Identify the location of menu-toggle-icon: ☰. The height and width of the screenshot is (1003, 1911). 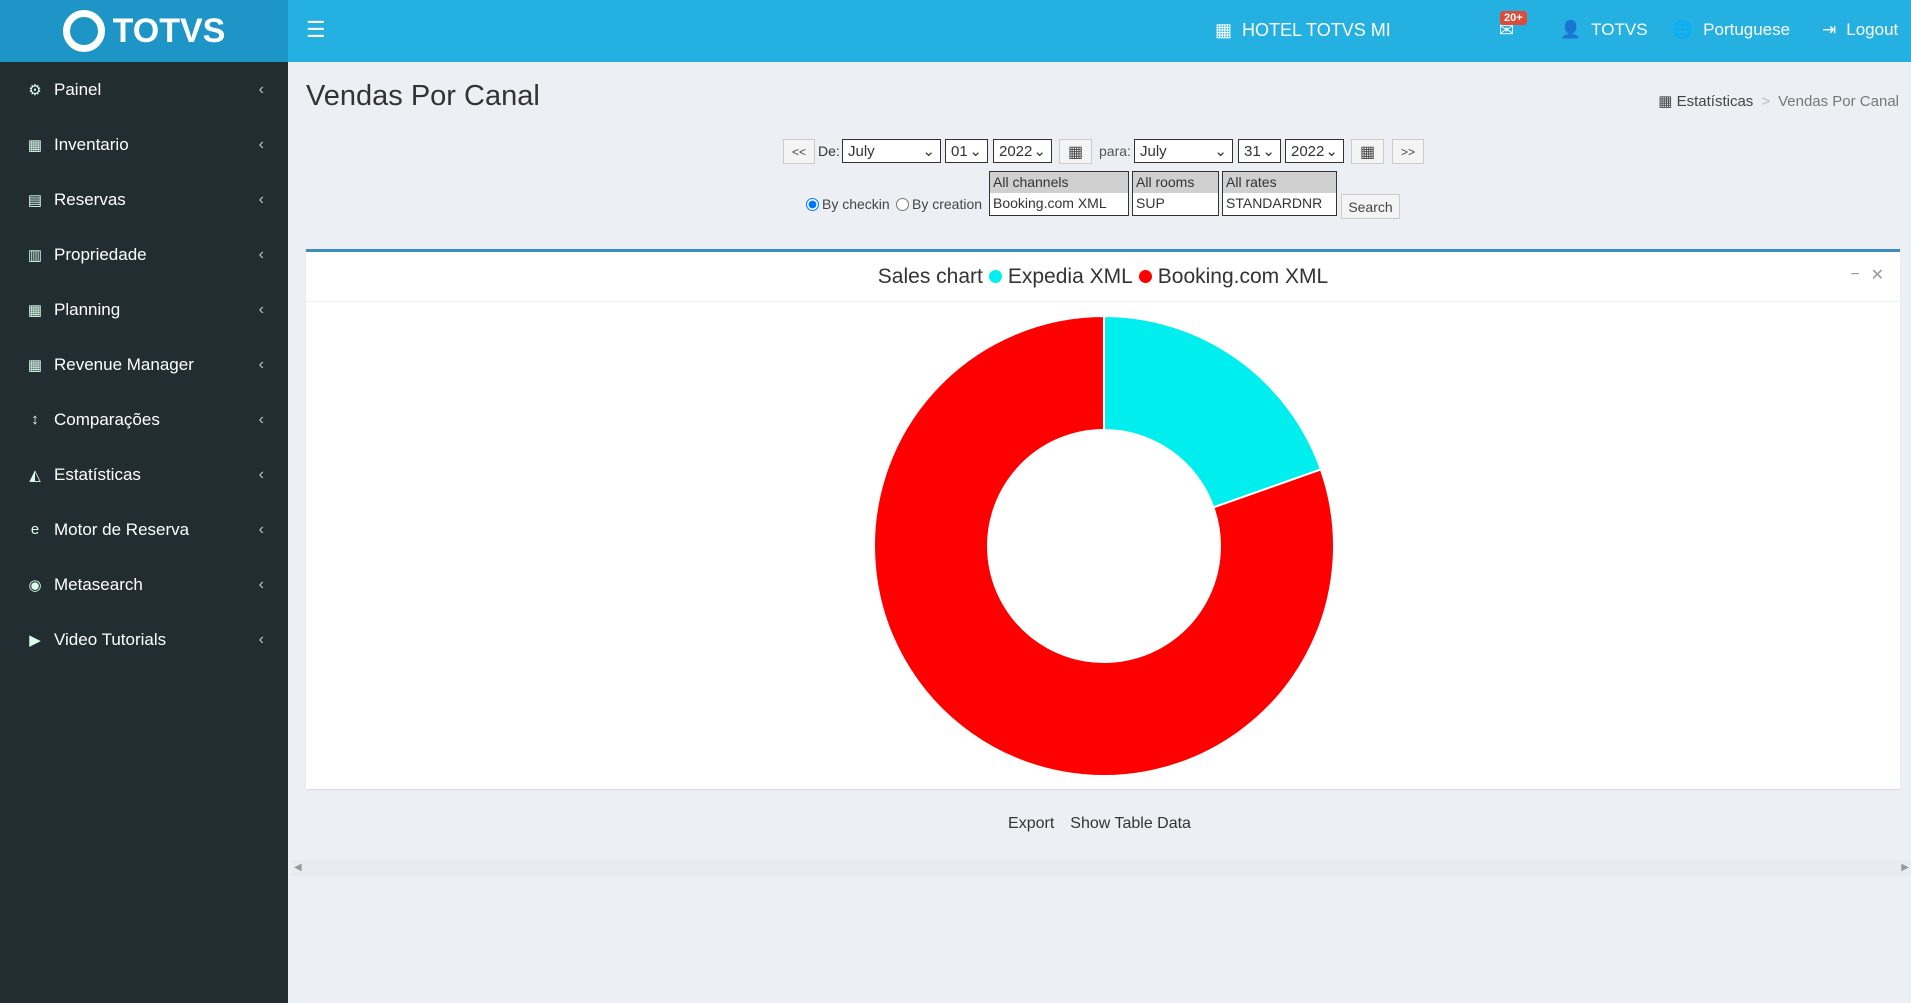
(316, 29).